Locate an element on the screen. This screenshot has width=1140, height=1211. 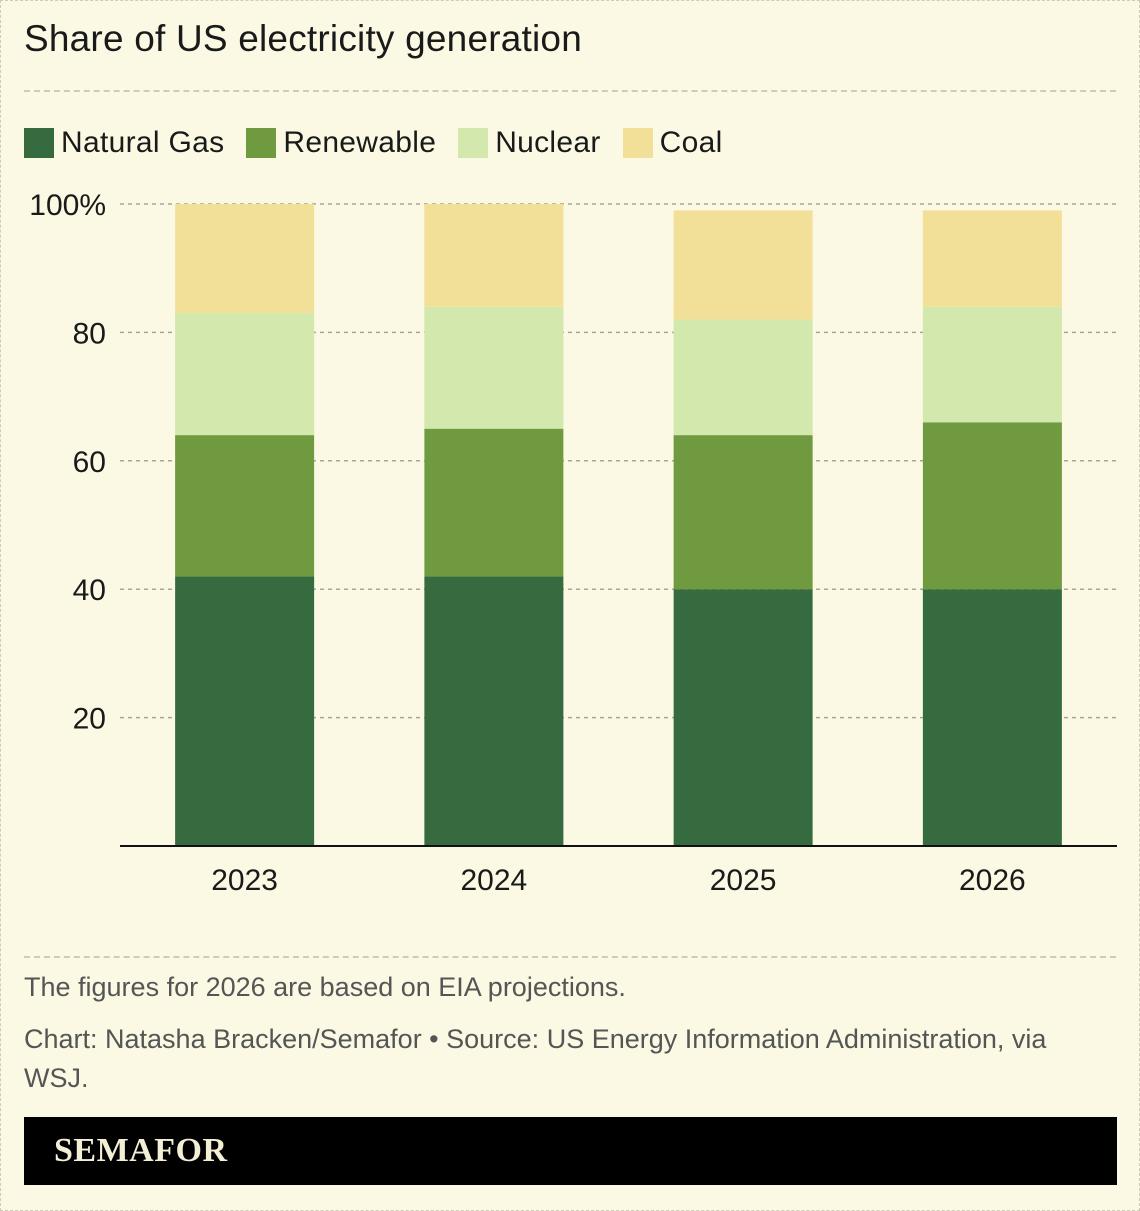
footer-bar: SEMAFOR is located at coordinates (570, 1151).